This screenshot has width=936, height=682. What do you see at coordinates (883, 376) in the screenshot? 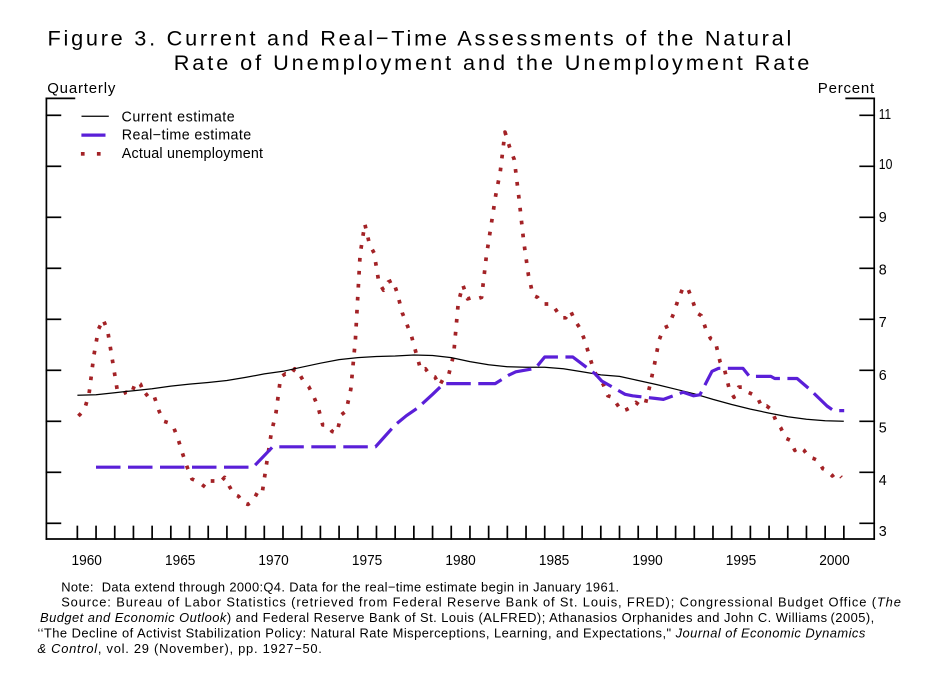
I see `svg-text: 6` at bounding box center [883, 376].